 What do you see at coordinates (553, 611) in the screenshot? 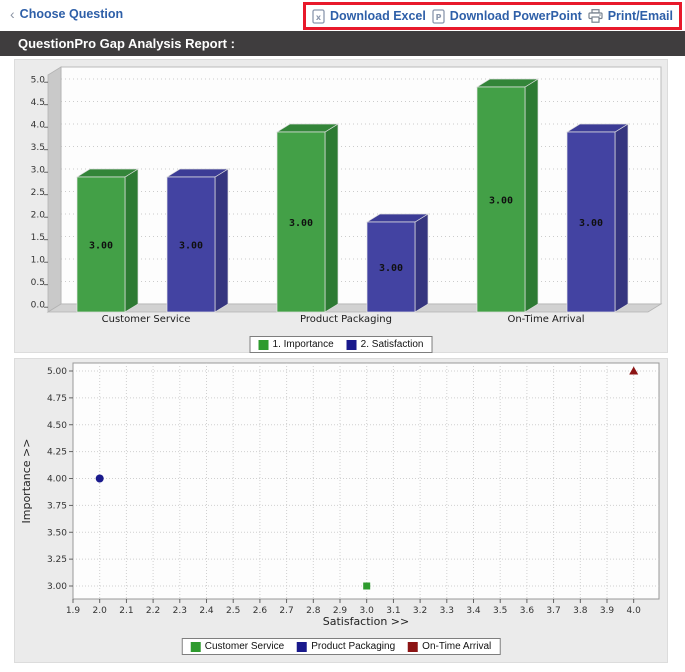
I see `x-tick-label: 3.7` at bounding box center [553, 611].